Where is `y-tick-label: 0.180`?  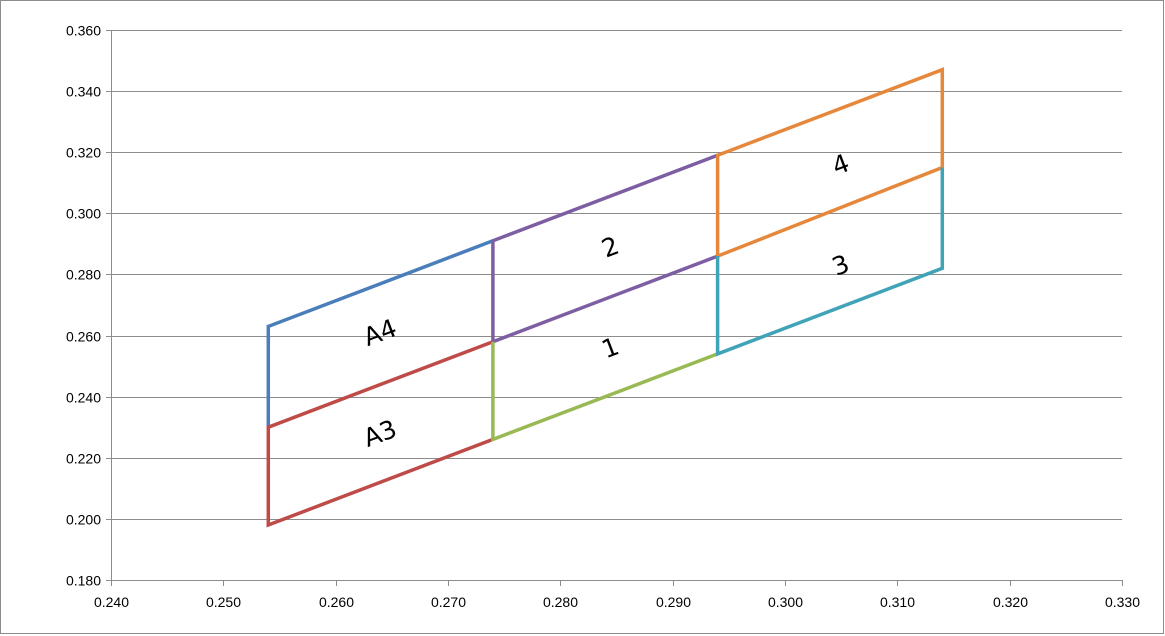 y-tick-label: 0.180 is located at coordinates (83, 581).